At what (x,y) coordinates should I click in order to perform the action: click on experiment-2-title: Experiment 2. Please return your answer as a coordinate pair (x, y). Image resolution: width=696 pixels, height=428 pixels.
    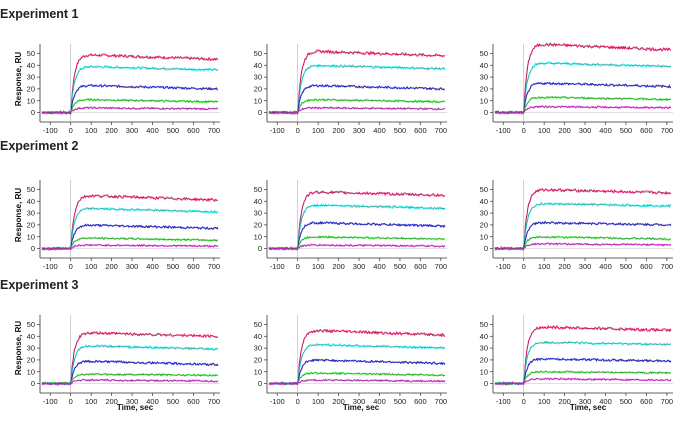
    Looking at the image, I should click on (39, 146).